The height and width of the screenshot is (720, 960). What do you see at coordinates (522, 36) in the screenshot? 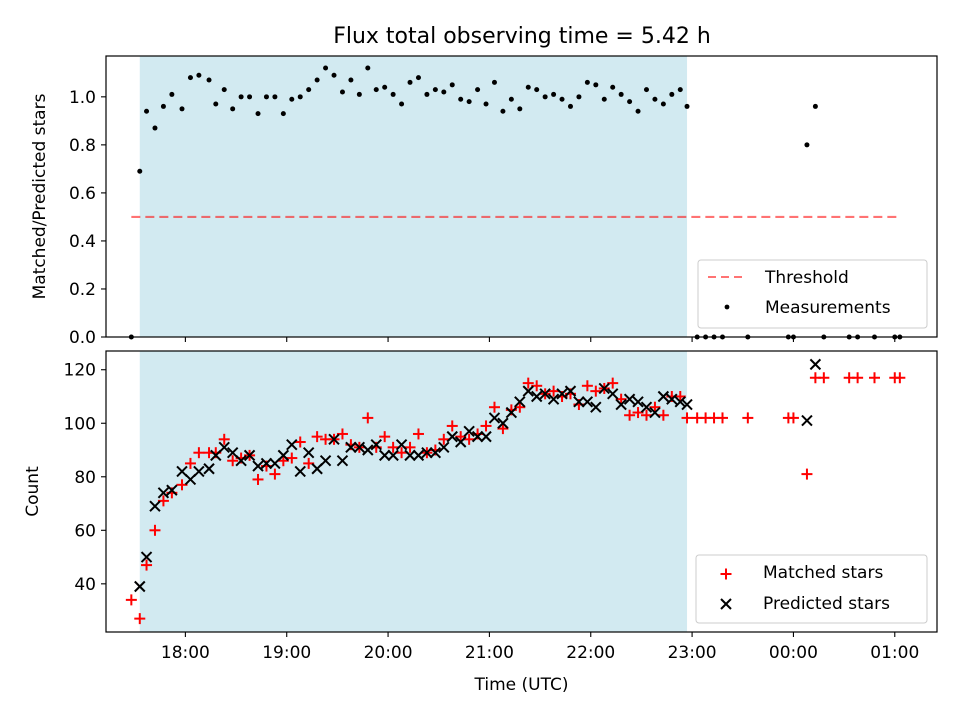
I see `chart-title: Flux total observing time = 5.42 h` at bounding box center [522, 36].